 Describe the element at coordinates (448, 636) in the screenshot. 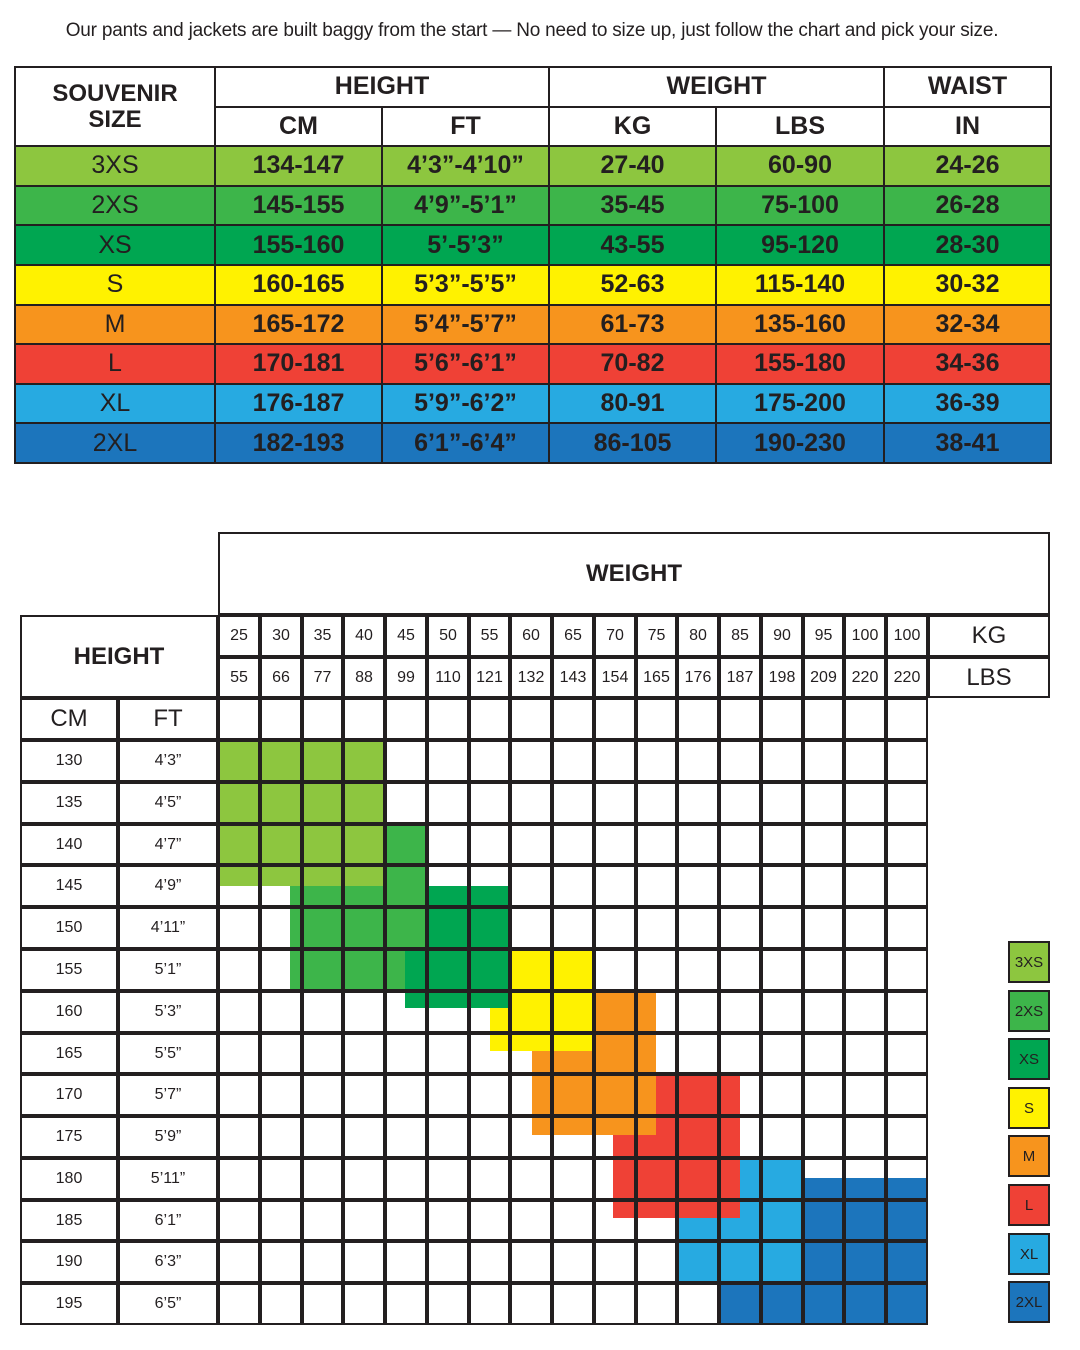

I see `kg-value: 50` at that location.